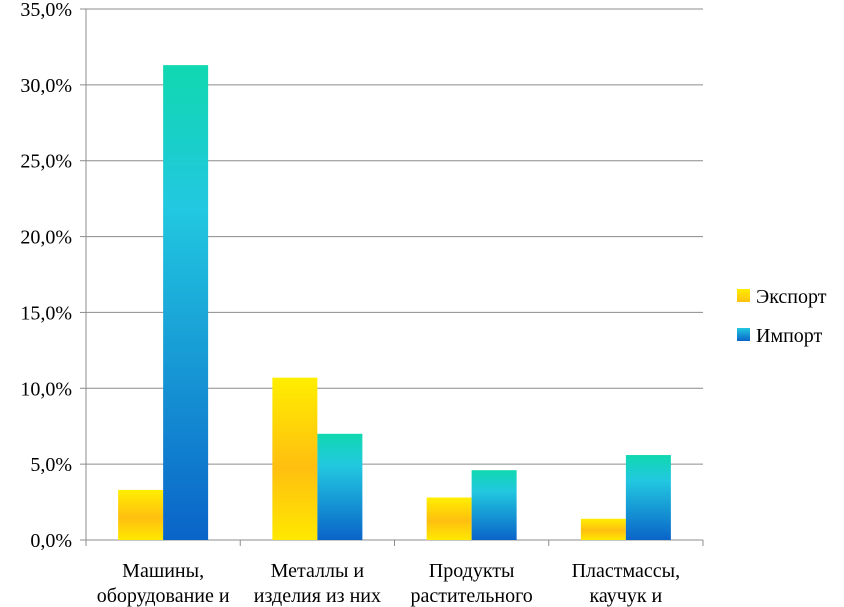 The width and height of the screenshot is (844, 607). What do you see at coordinates (789, 336) in the screenshot?
I see `legend-label-import: Импорт` at bounding box center [789, 336].